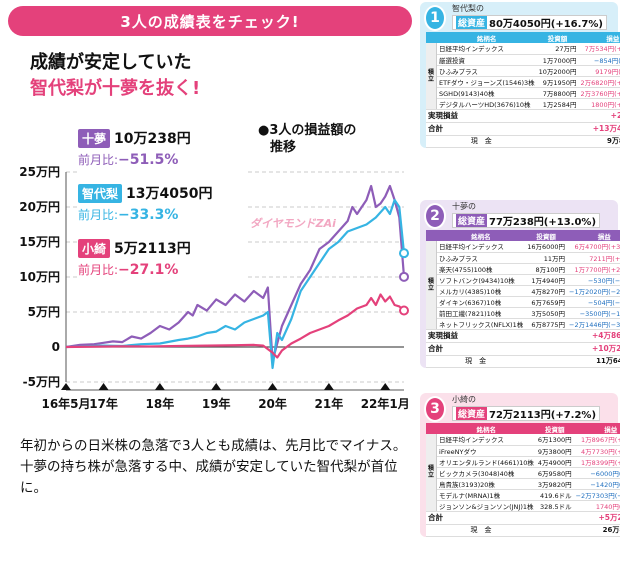  What do you see at coordinates (39, 277) in the screenshot?
I see `y-tick-label: 10万円` at bounding box center [39, 277].